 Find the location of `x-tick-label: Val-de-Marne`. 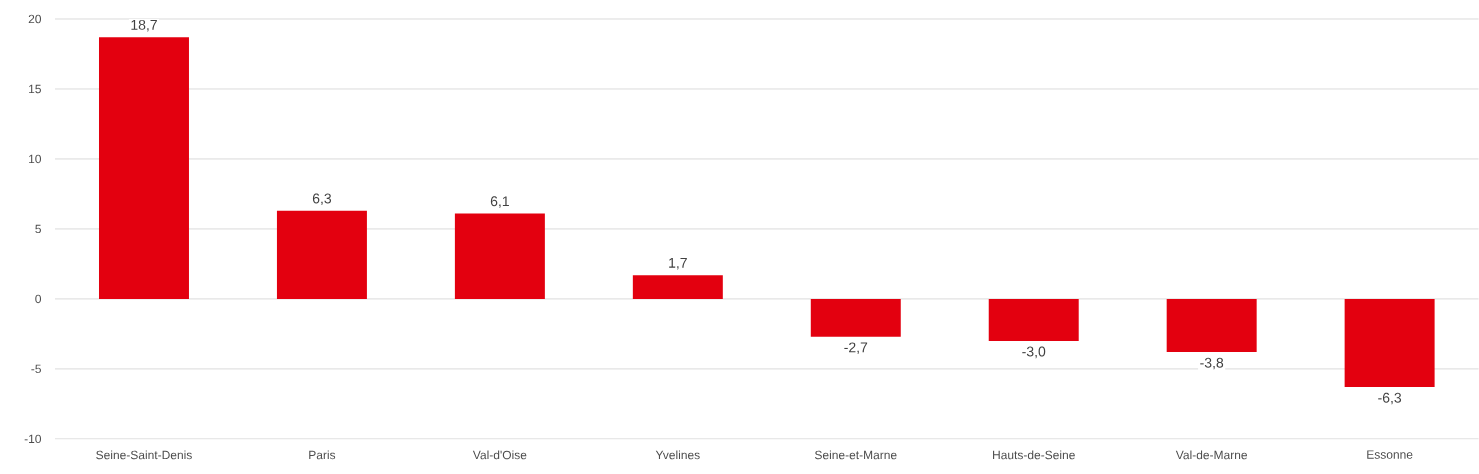

x-tick-label: Val-de-Marne is located at coordinates (1211, 455).